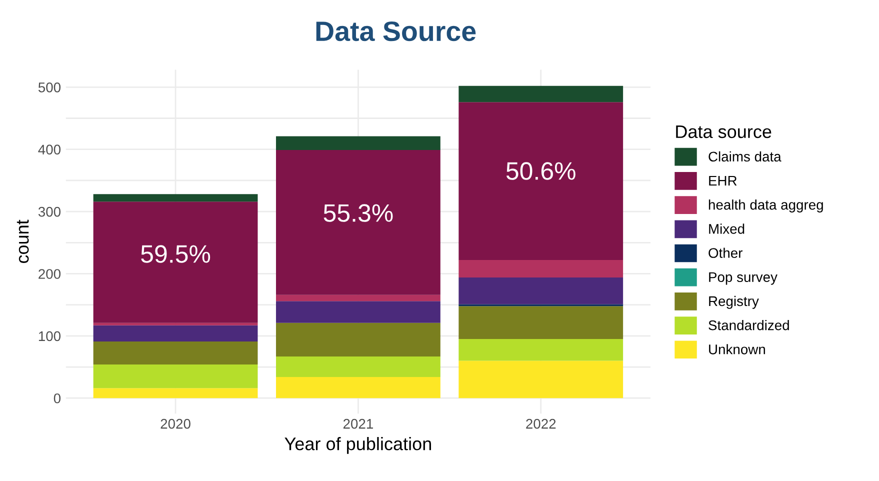 The height and width of the screenshot is (481, 879). I want to click on y-axis-title: count, so click(22, 242).